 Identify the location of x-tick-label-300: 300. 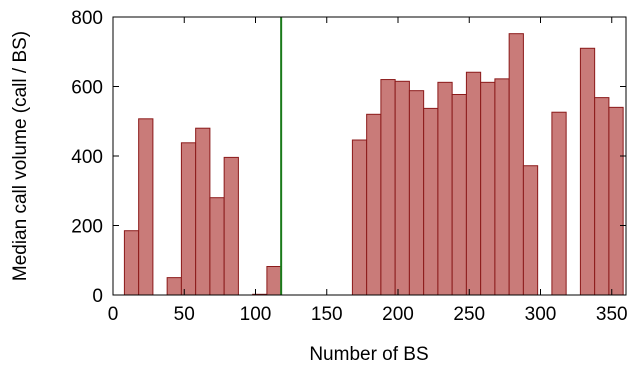
(541, 314).